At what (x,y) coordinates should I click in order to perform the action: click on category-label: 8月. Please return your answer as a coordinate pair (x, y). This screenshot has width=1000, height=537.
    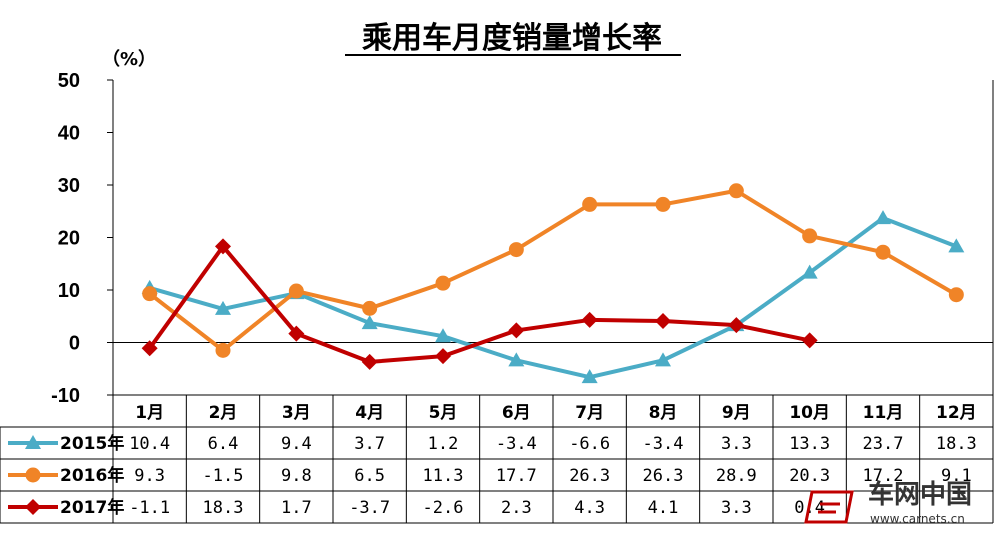
    Looking at the image, I should click on (663, 413).